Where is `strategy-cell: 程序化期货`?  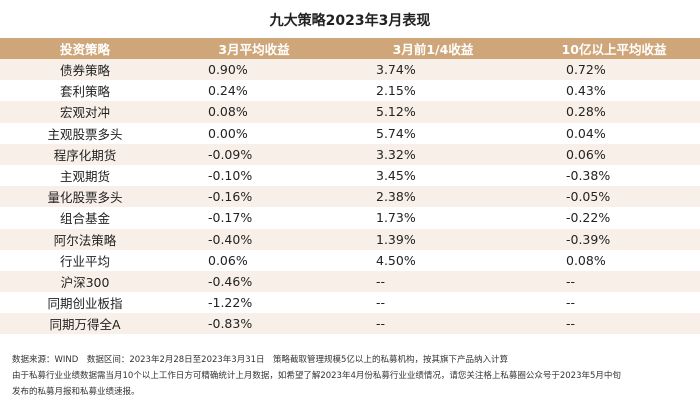
strategy-cell: 程序化期货 is located at coordinates (85, 154).